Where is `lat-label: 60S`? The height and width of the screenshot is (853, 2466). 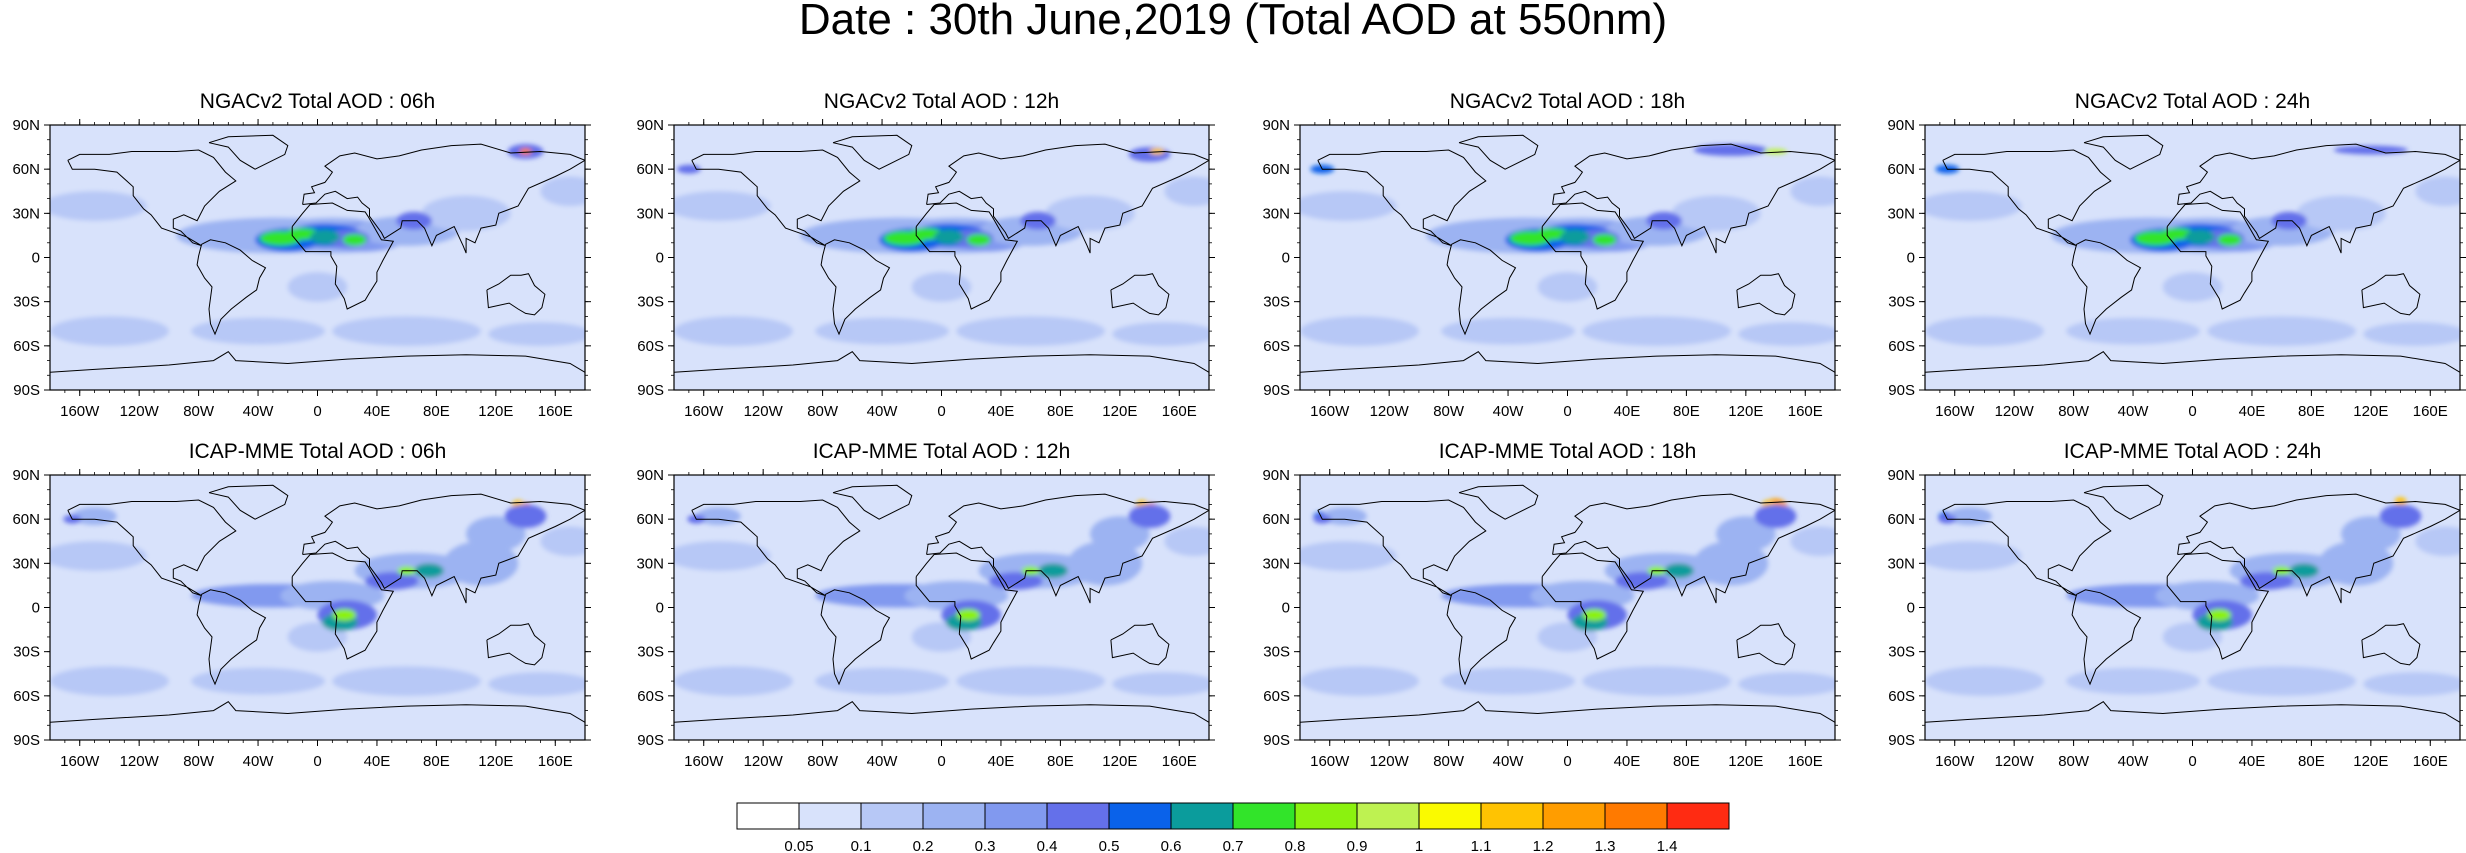 lat-label: 60S is located at coordinates (650, 346).